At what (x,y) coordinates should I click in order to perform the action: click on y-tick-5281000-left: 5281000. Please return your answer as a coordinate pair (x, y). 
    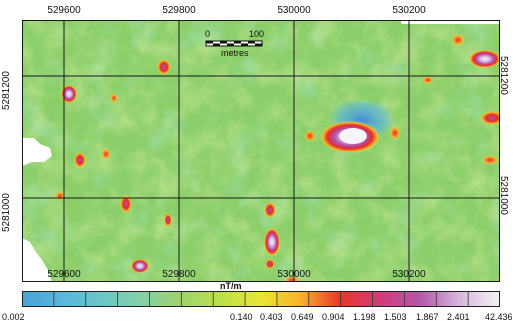
    Looking at the image, I should click on (6, 212).